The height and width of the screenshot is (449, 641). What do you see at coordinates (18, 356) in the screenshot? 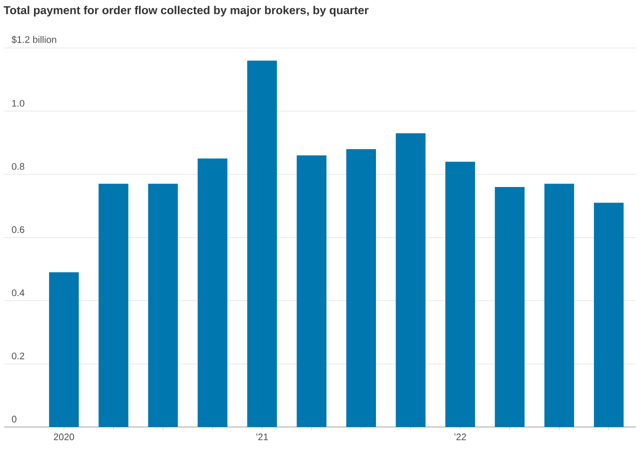
I see `y-tick-label: 0.2` at bounding box center [18, 356].